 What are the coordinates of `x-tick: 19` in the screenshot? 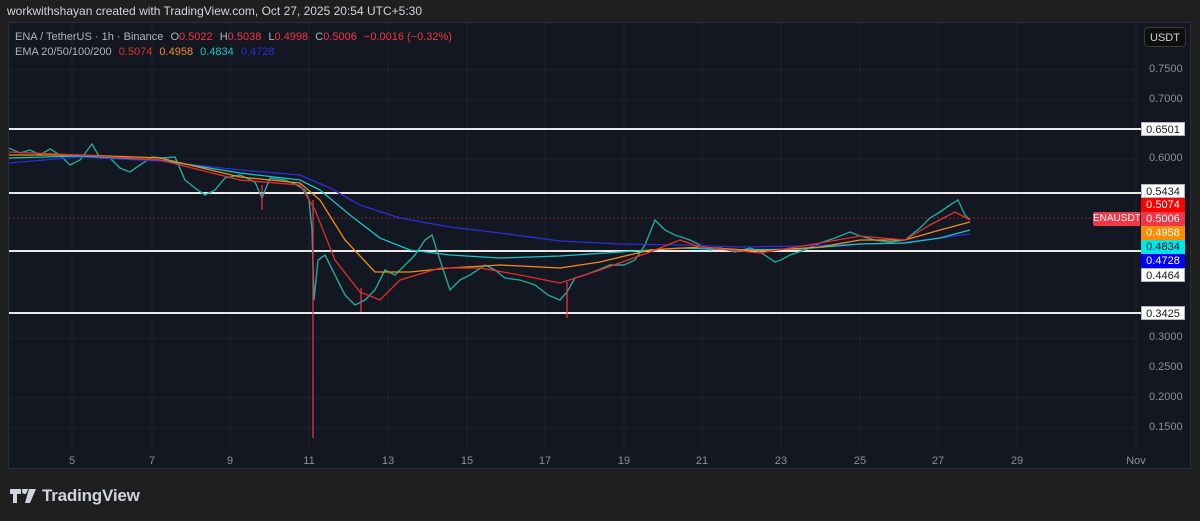 It's located at (624, 461).